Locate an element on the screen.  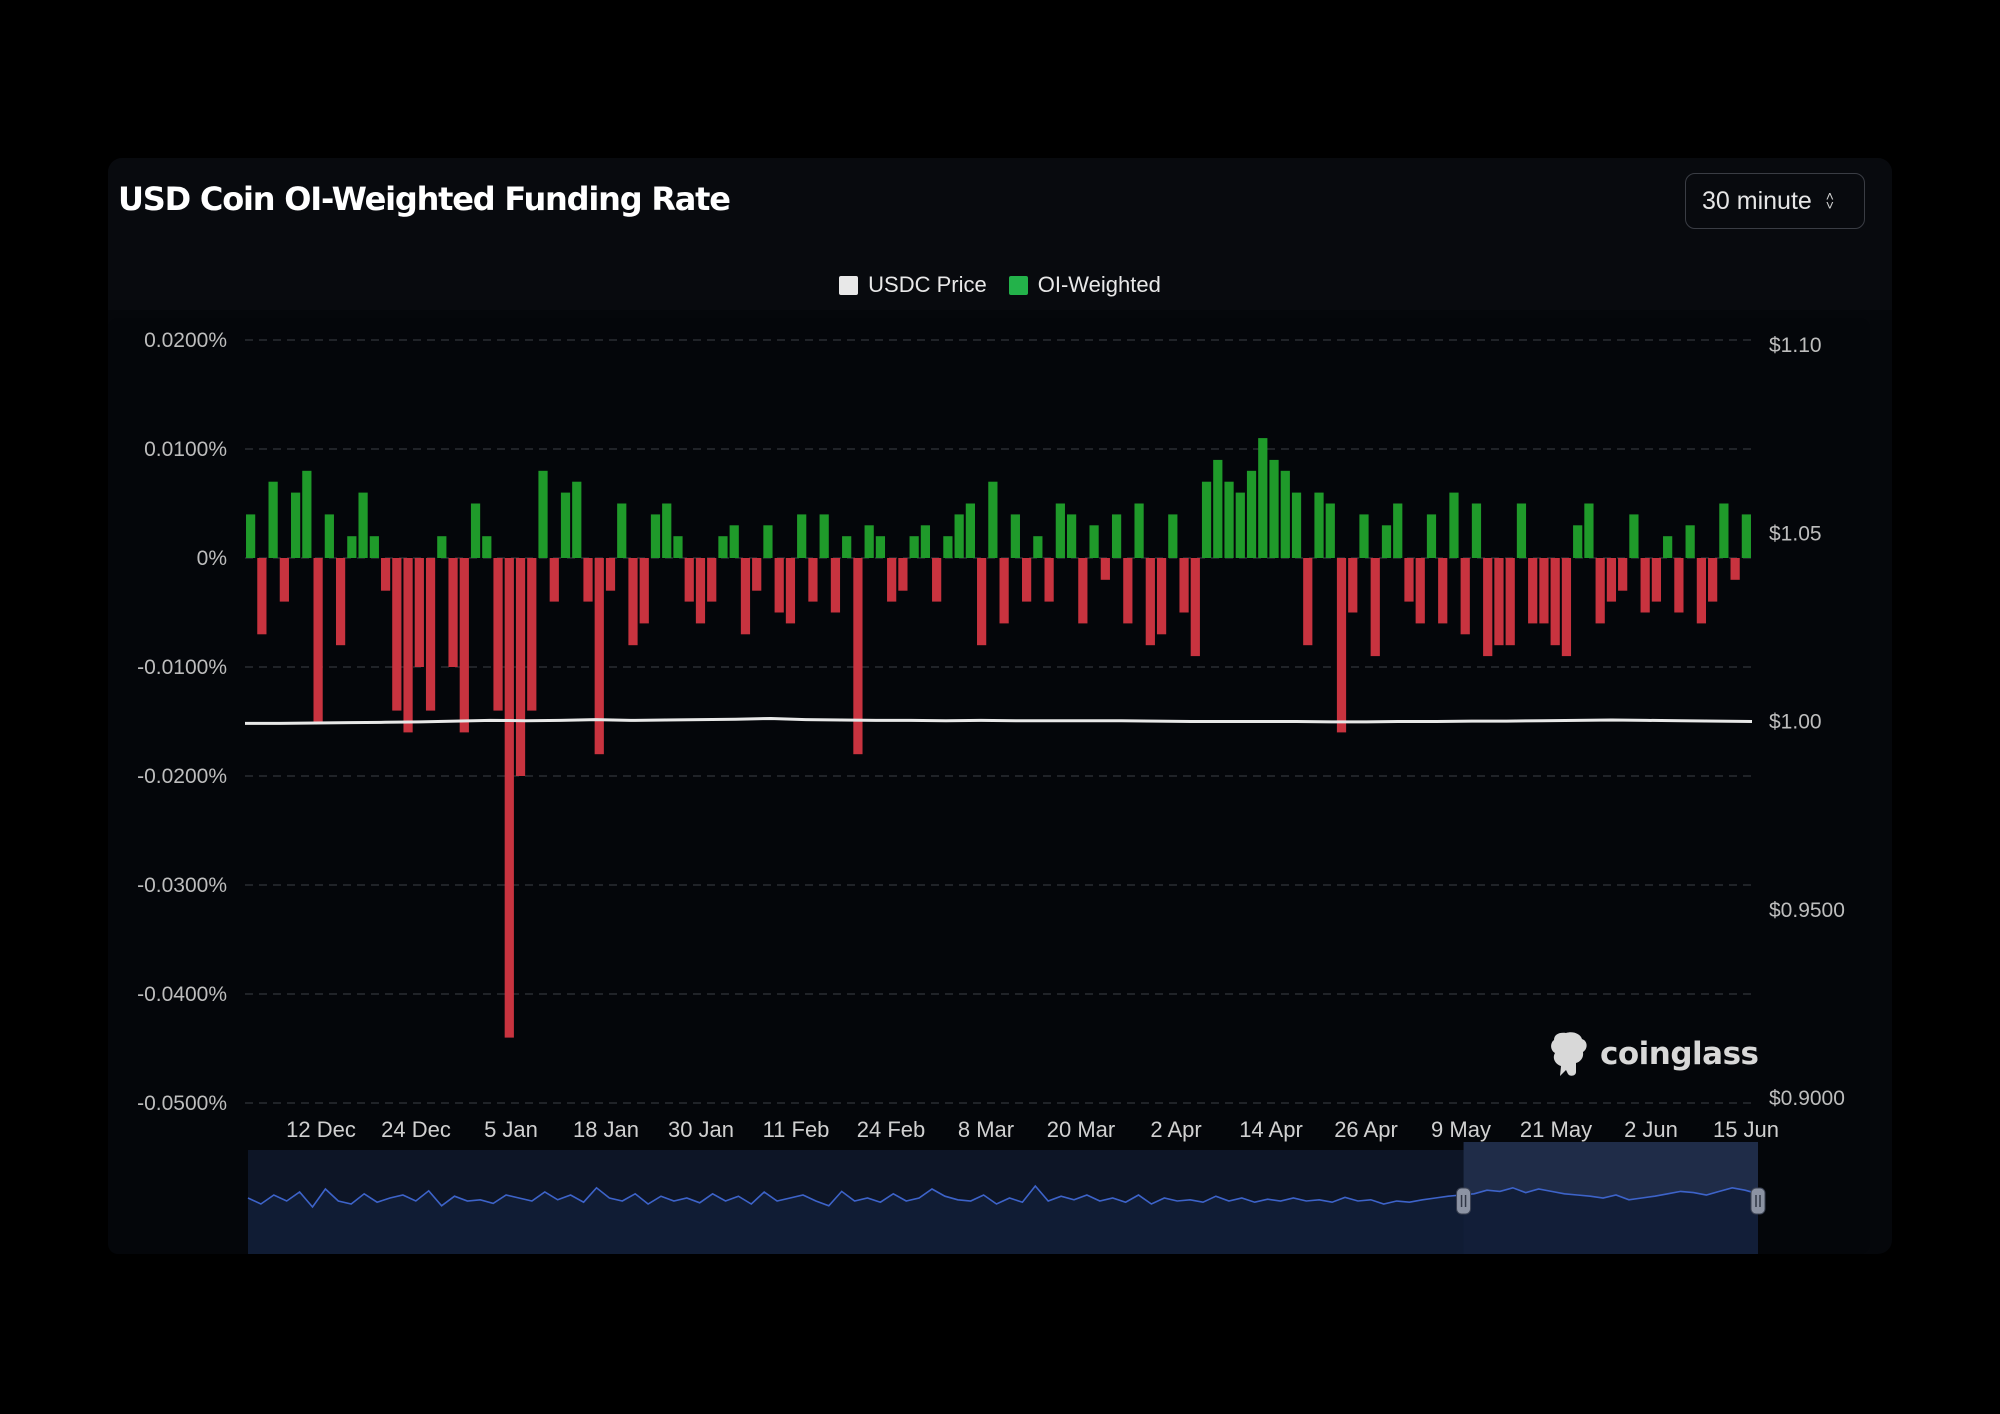
interval-select: 30 minute ˄ ˅ is located at coordinates (1775, 201).